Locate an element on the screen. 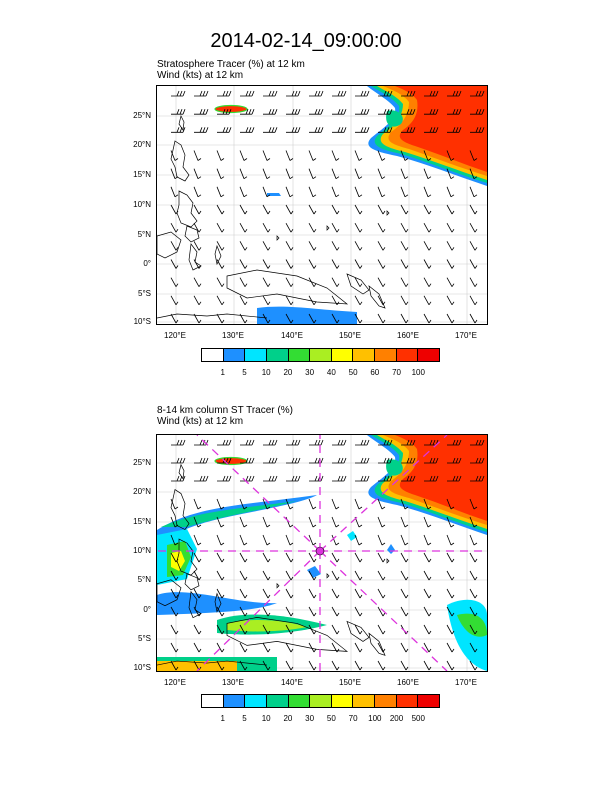  colorbar-label: 20 is located at coordinates (288, 718).